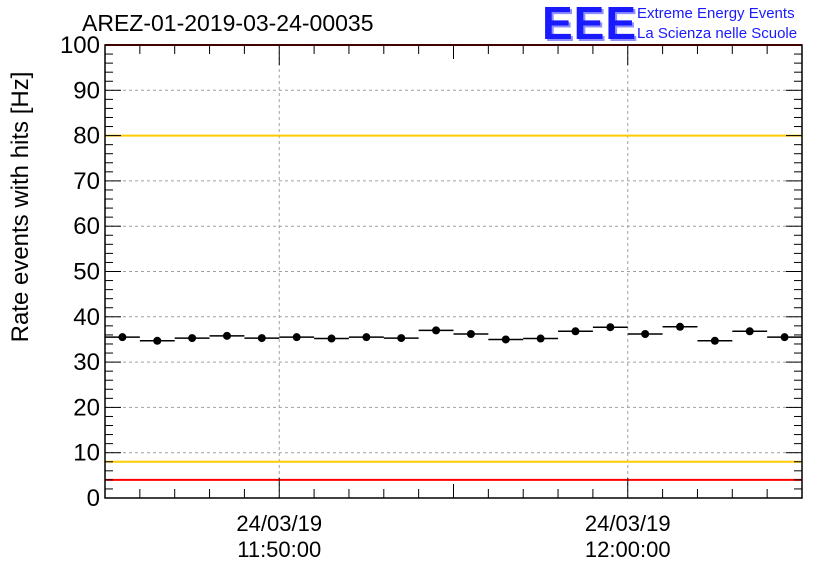  What do you see at coordinates (86, 90) in the screenshot?
I see `y-tick-label: 90` at bounding box center [86, 90].